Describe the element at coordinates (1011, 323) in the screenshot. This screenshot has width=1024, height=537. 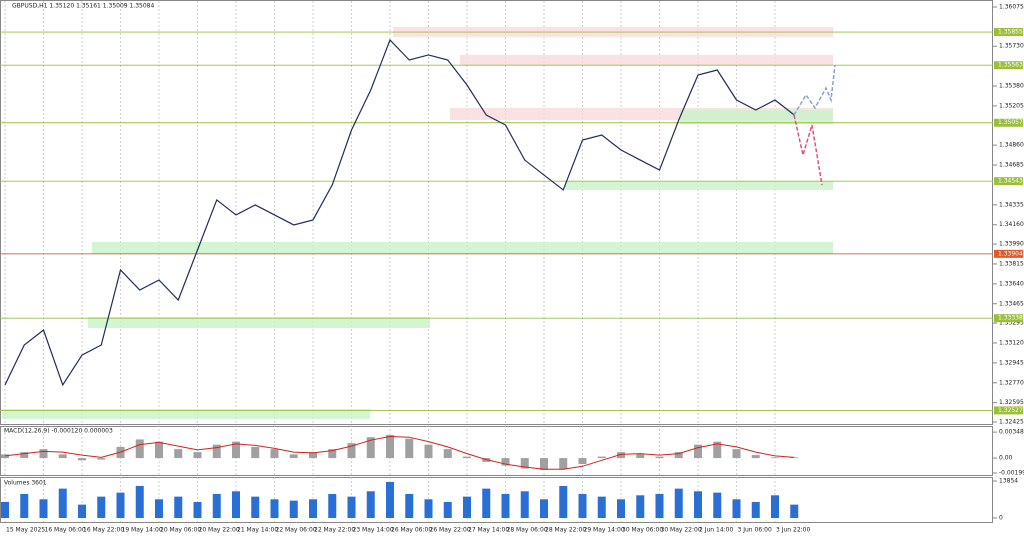
I see `y-tick-label: 1.33295` at that location.